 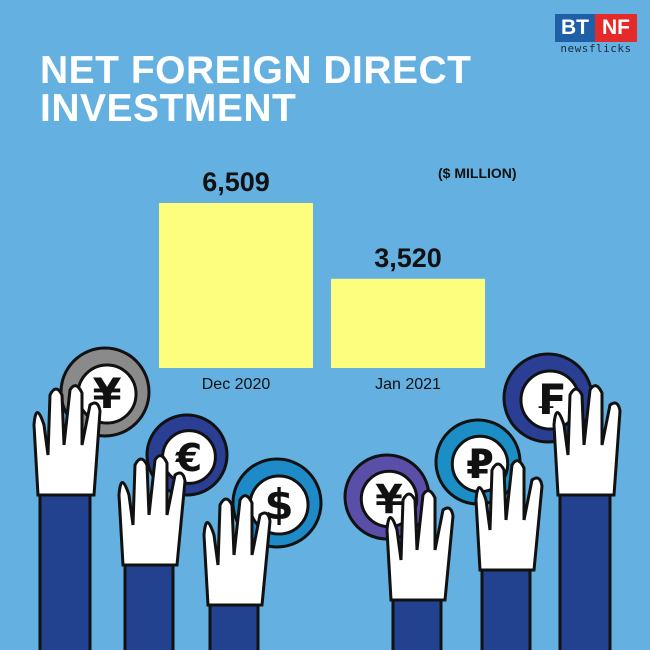 I want to click on page-title: NET FOREIGN DIRECT INVESTMENT, so click(x=256, y=89).